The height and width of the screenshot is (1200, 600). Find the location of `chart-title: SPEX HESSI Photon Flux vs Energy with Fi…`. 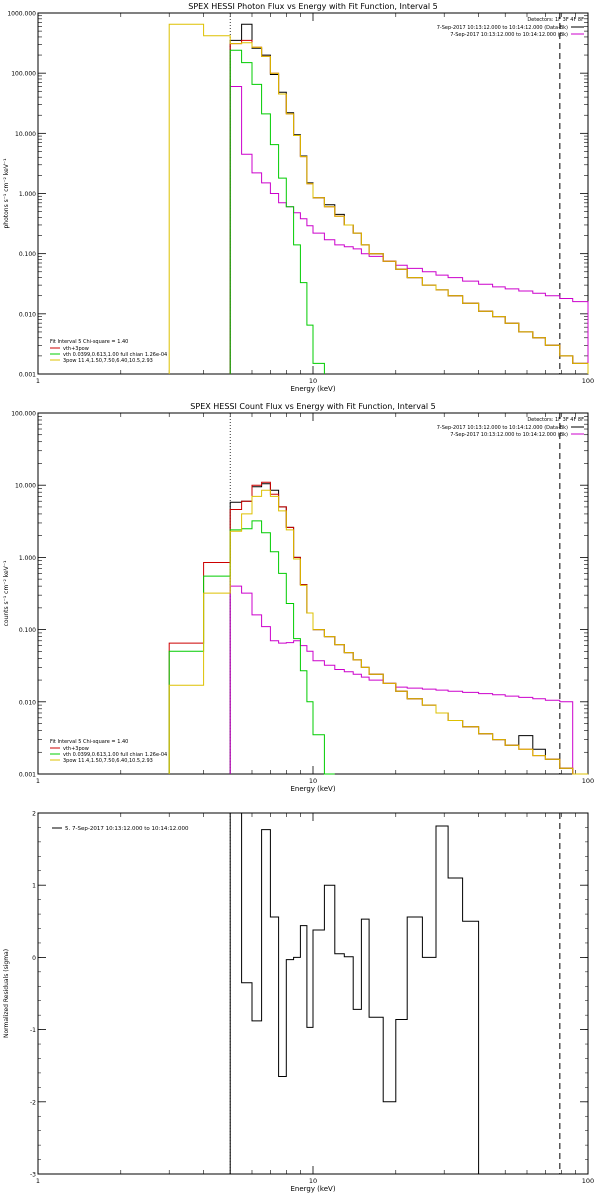

chart-title: SPEX HESSI Photon Flux vs Energy with Fi… is located at coordinates (313, 6).